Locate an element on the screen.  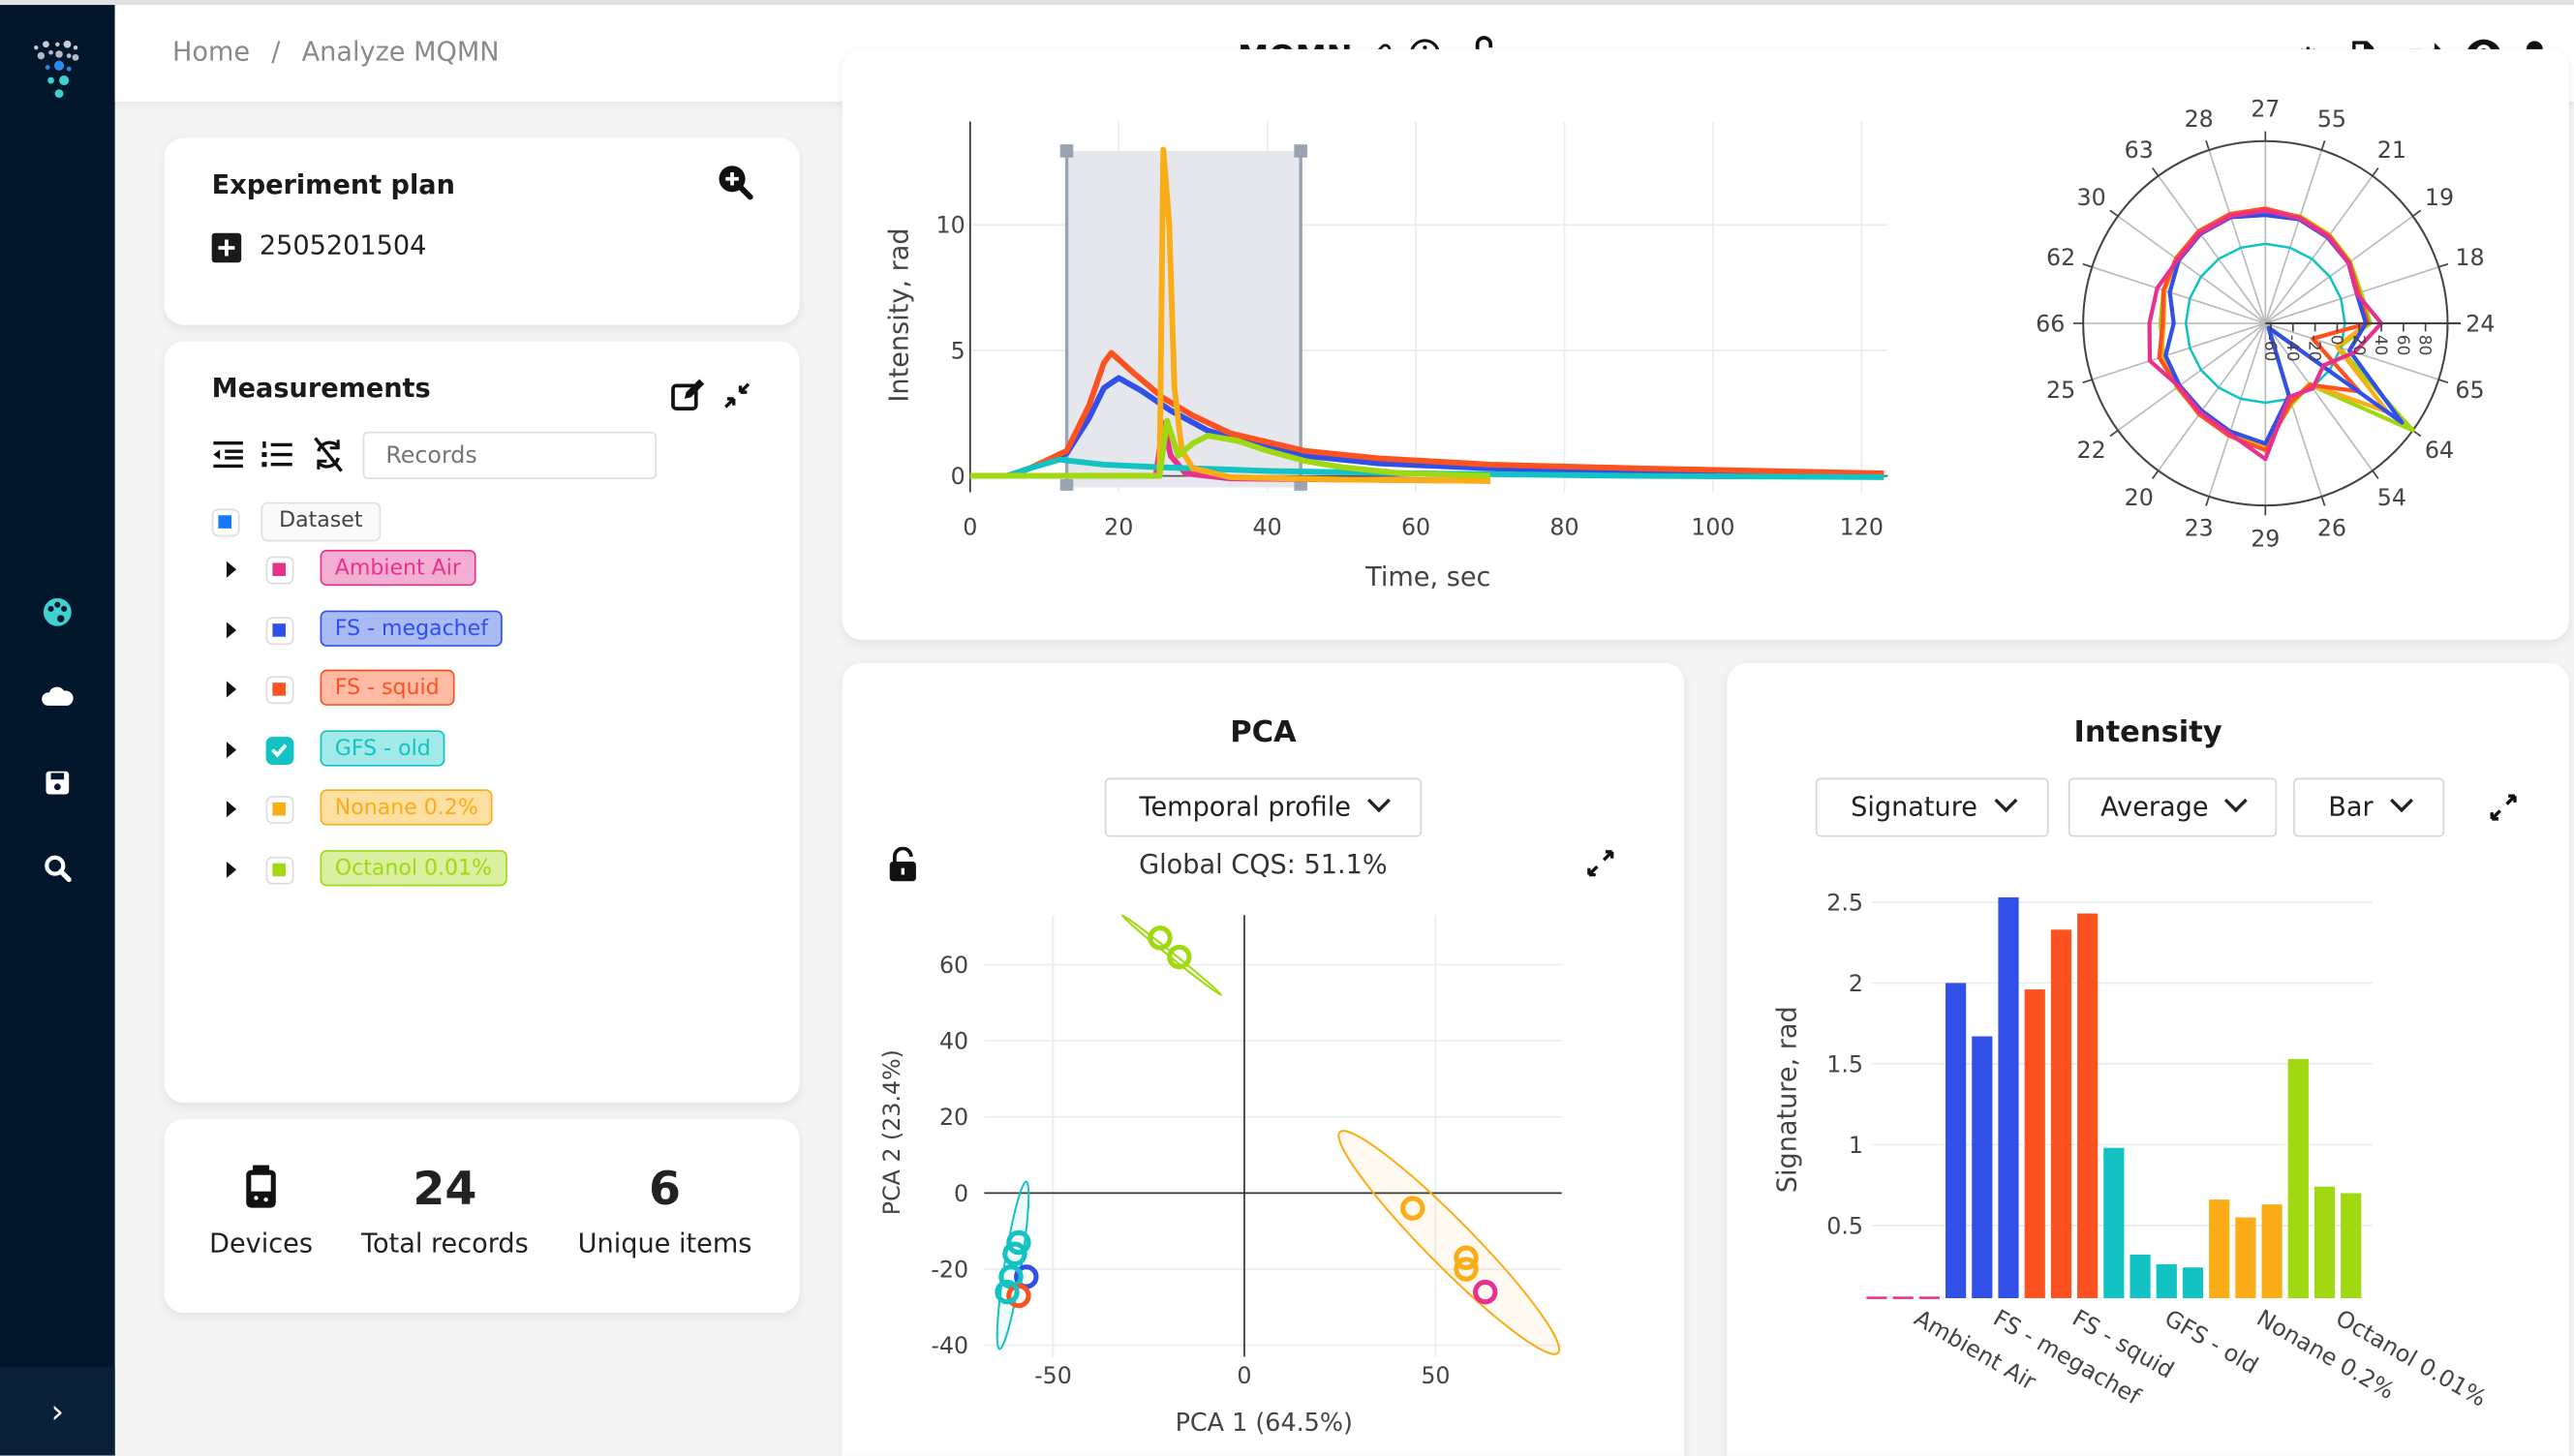
total-records-value: 24 is located at coordinates (445, 1189).